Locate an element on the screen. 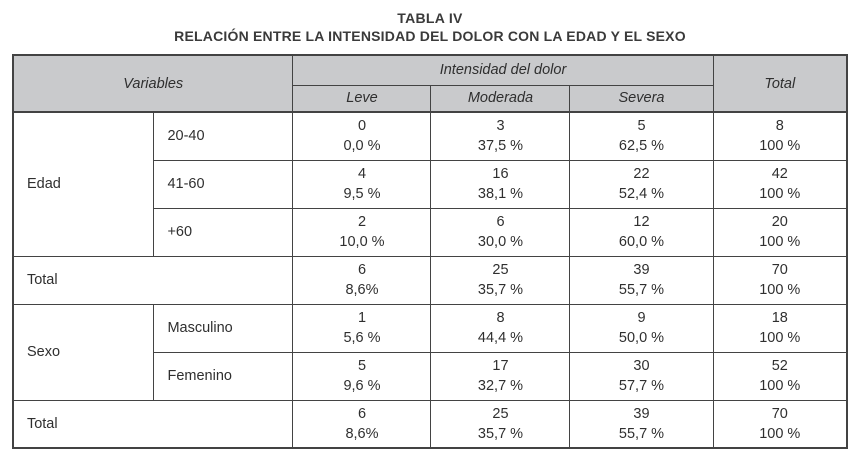 This screenshot has width=860, height=459. cell-total: 42 100 % is located at coordinates (780, 184).